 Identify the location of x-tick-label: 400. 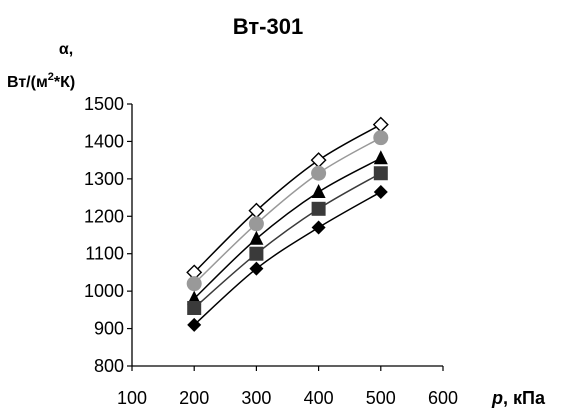
(319, 398).